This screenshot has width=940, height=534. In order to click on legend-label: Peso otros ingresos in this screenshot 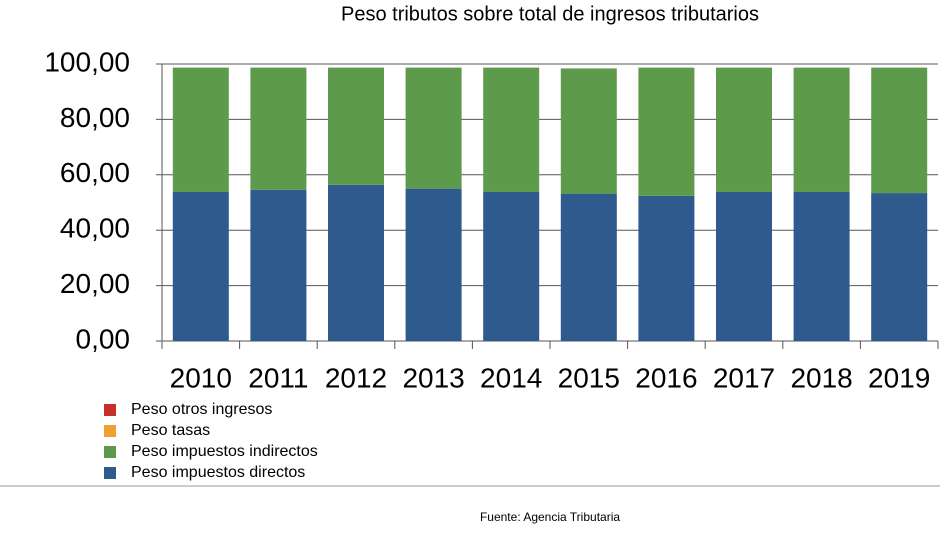, I will do `click(201, 409)`.